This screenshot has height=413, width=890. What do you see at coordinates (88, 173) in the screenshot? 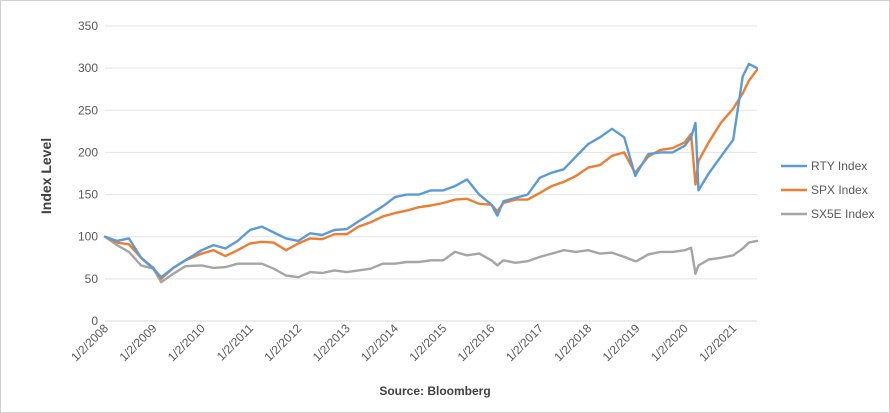
I see `y-tick-labels: 0 50 100 150 200 250 300 350` at bounding box center [88, 173].